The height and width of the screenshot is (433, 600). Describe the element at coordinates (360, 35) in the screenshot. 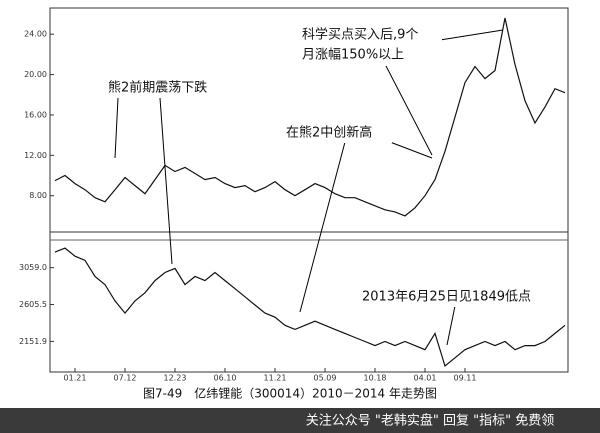

I see `annotation: 科学买点买入后,9个` at that location.